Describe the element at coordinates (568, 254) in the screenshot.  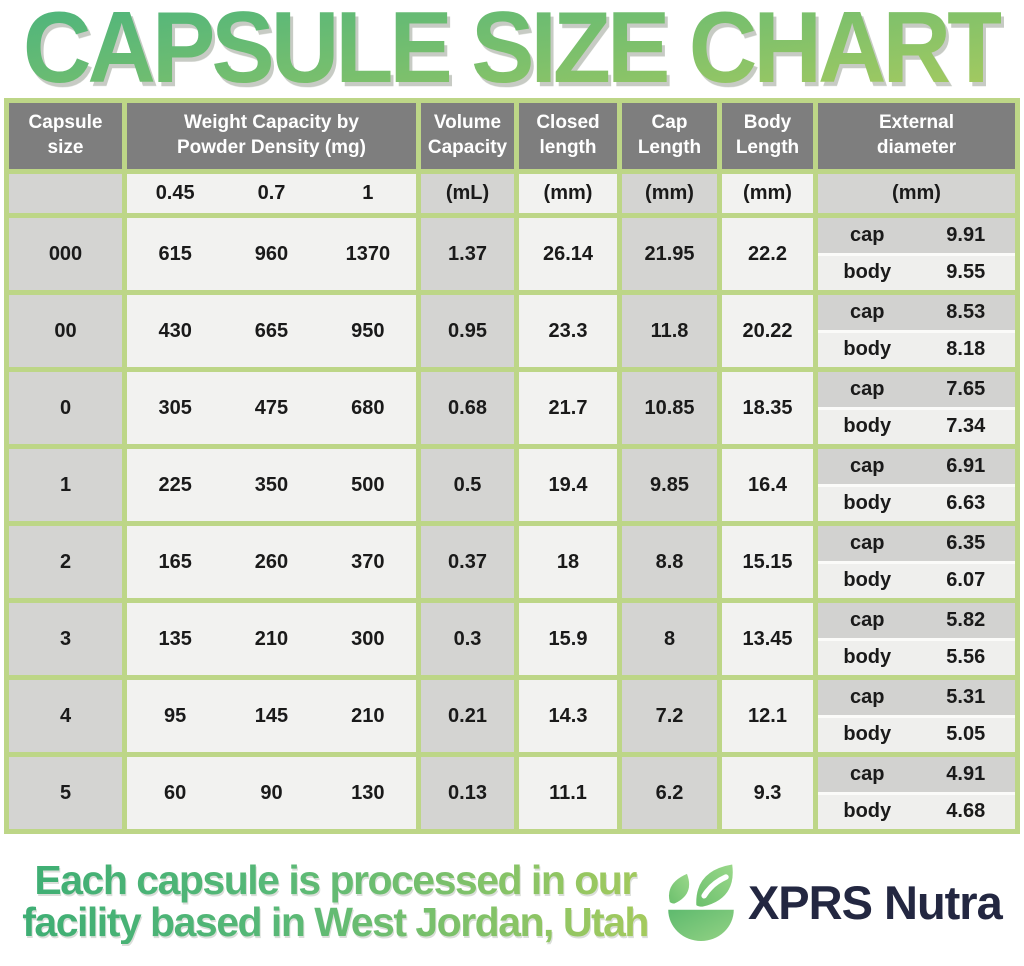
I see `closed-length-cell: 26.14` at that location.